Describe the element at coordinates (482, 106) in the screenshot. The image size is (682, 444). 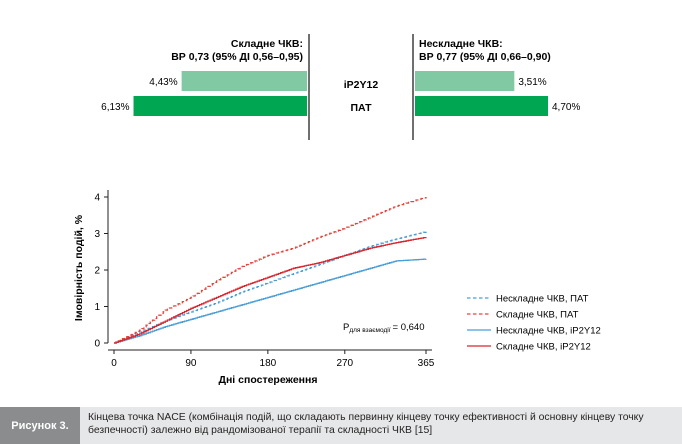
I see `bar-right-pat` at that location.